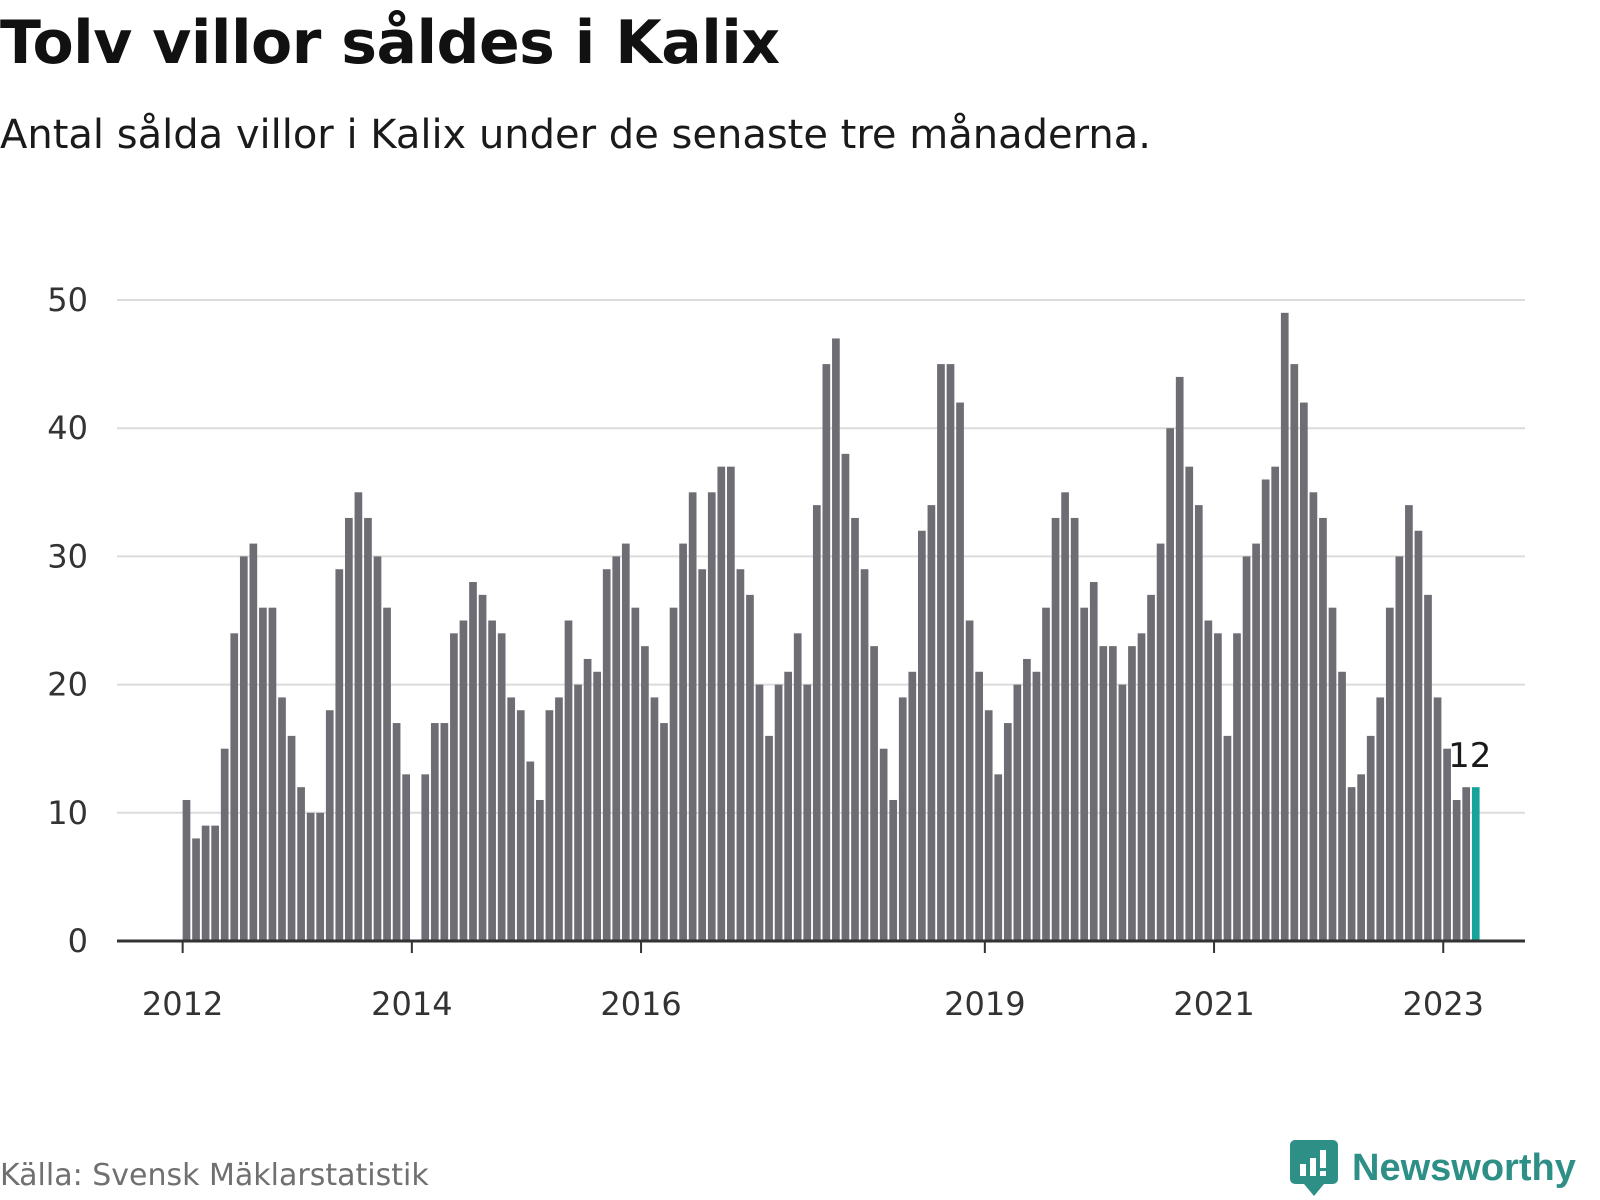  What do you see at coordinates (67, 300) in the screenshot?
I see `y-tick-label: 50` at bounding box center [67, 300].